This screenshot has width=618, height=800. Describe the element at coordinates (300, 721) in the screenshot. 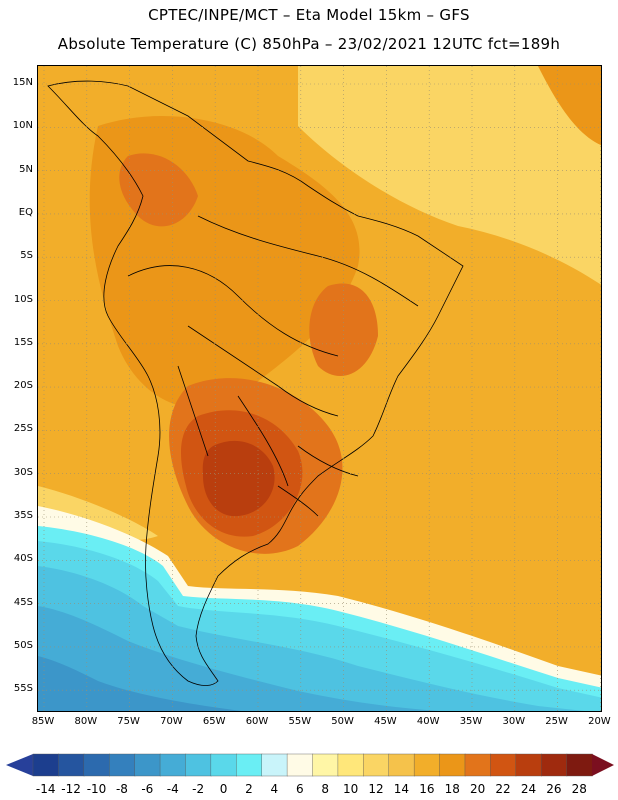

I see `lon-tick-label: 55W` at that location.